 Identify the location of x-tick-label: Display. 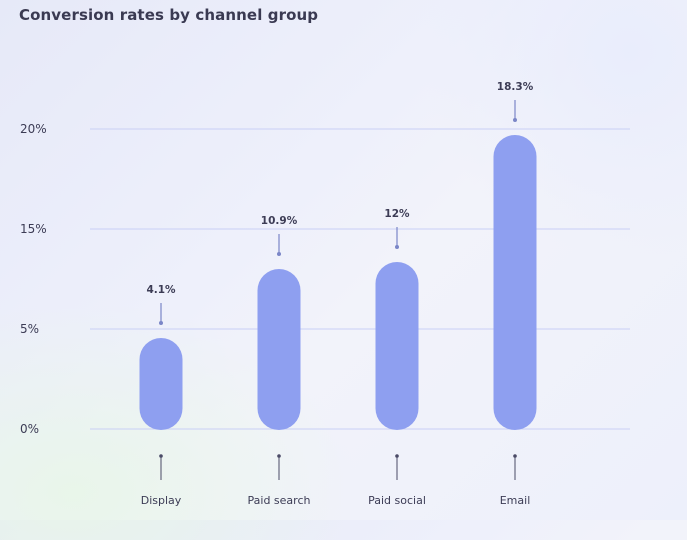
(161, 500).